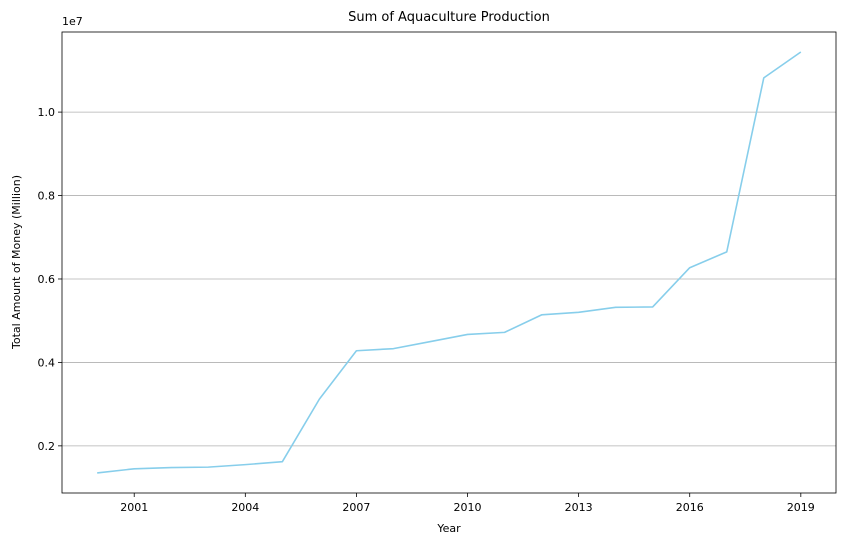 Image resolution: width=846 pixels, height=545 pixels. Describe the element at coordinates (72, 21) in the screenshot. I see `y-offset-label: 1e7` at that location.